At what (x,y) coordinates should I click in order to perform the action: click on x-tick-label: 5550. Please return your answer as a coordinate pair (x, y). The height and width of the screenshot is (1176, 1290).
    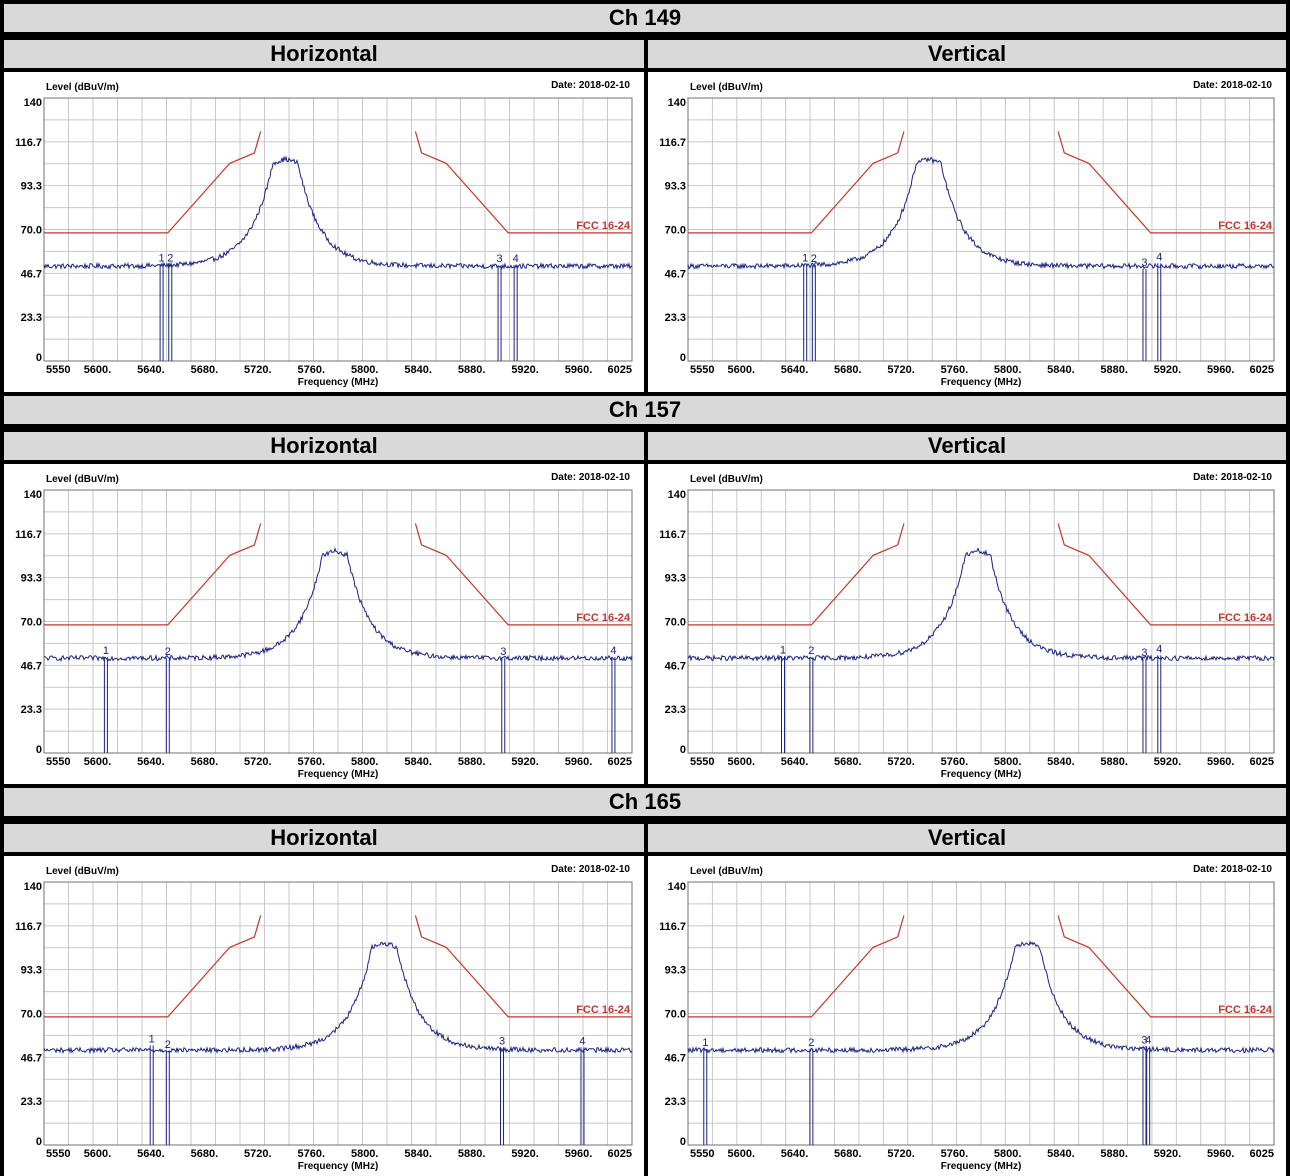
    Looking at the image, I should click on (58, 1154).